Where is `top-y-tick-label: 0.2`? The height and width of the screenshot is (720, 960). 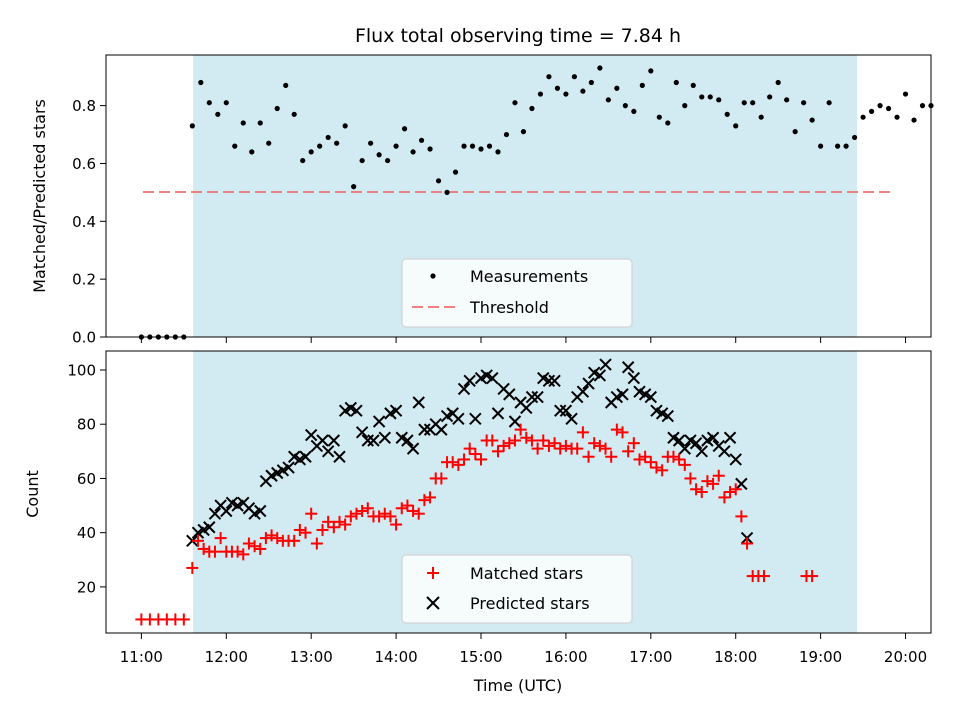 top-y-tick-label: 0.2 is located at coordinates (84, 280).